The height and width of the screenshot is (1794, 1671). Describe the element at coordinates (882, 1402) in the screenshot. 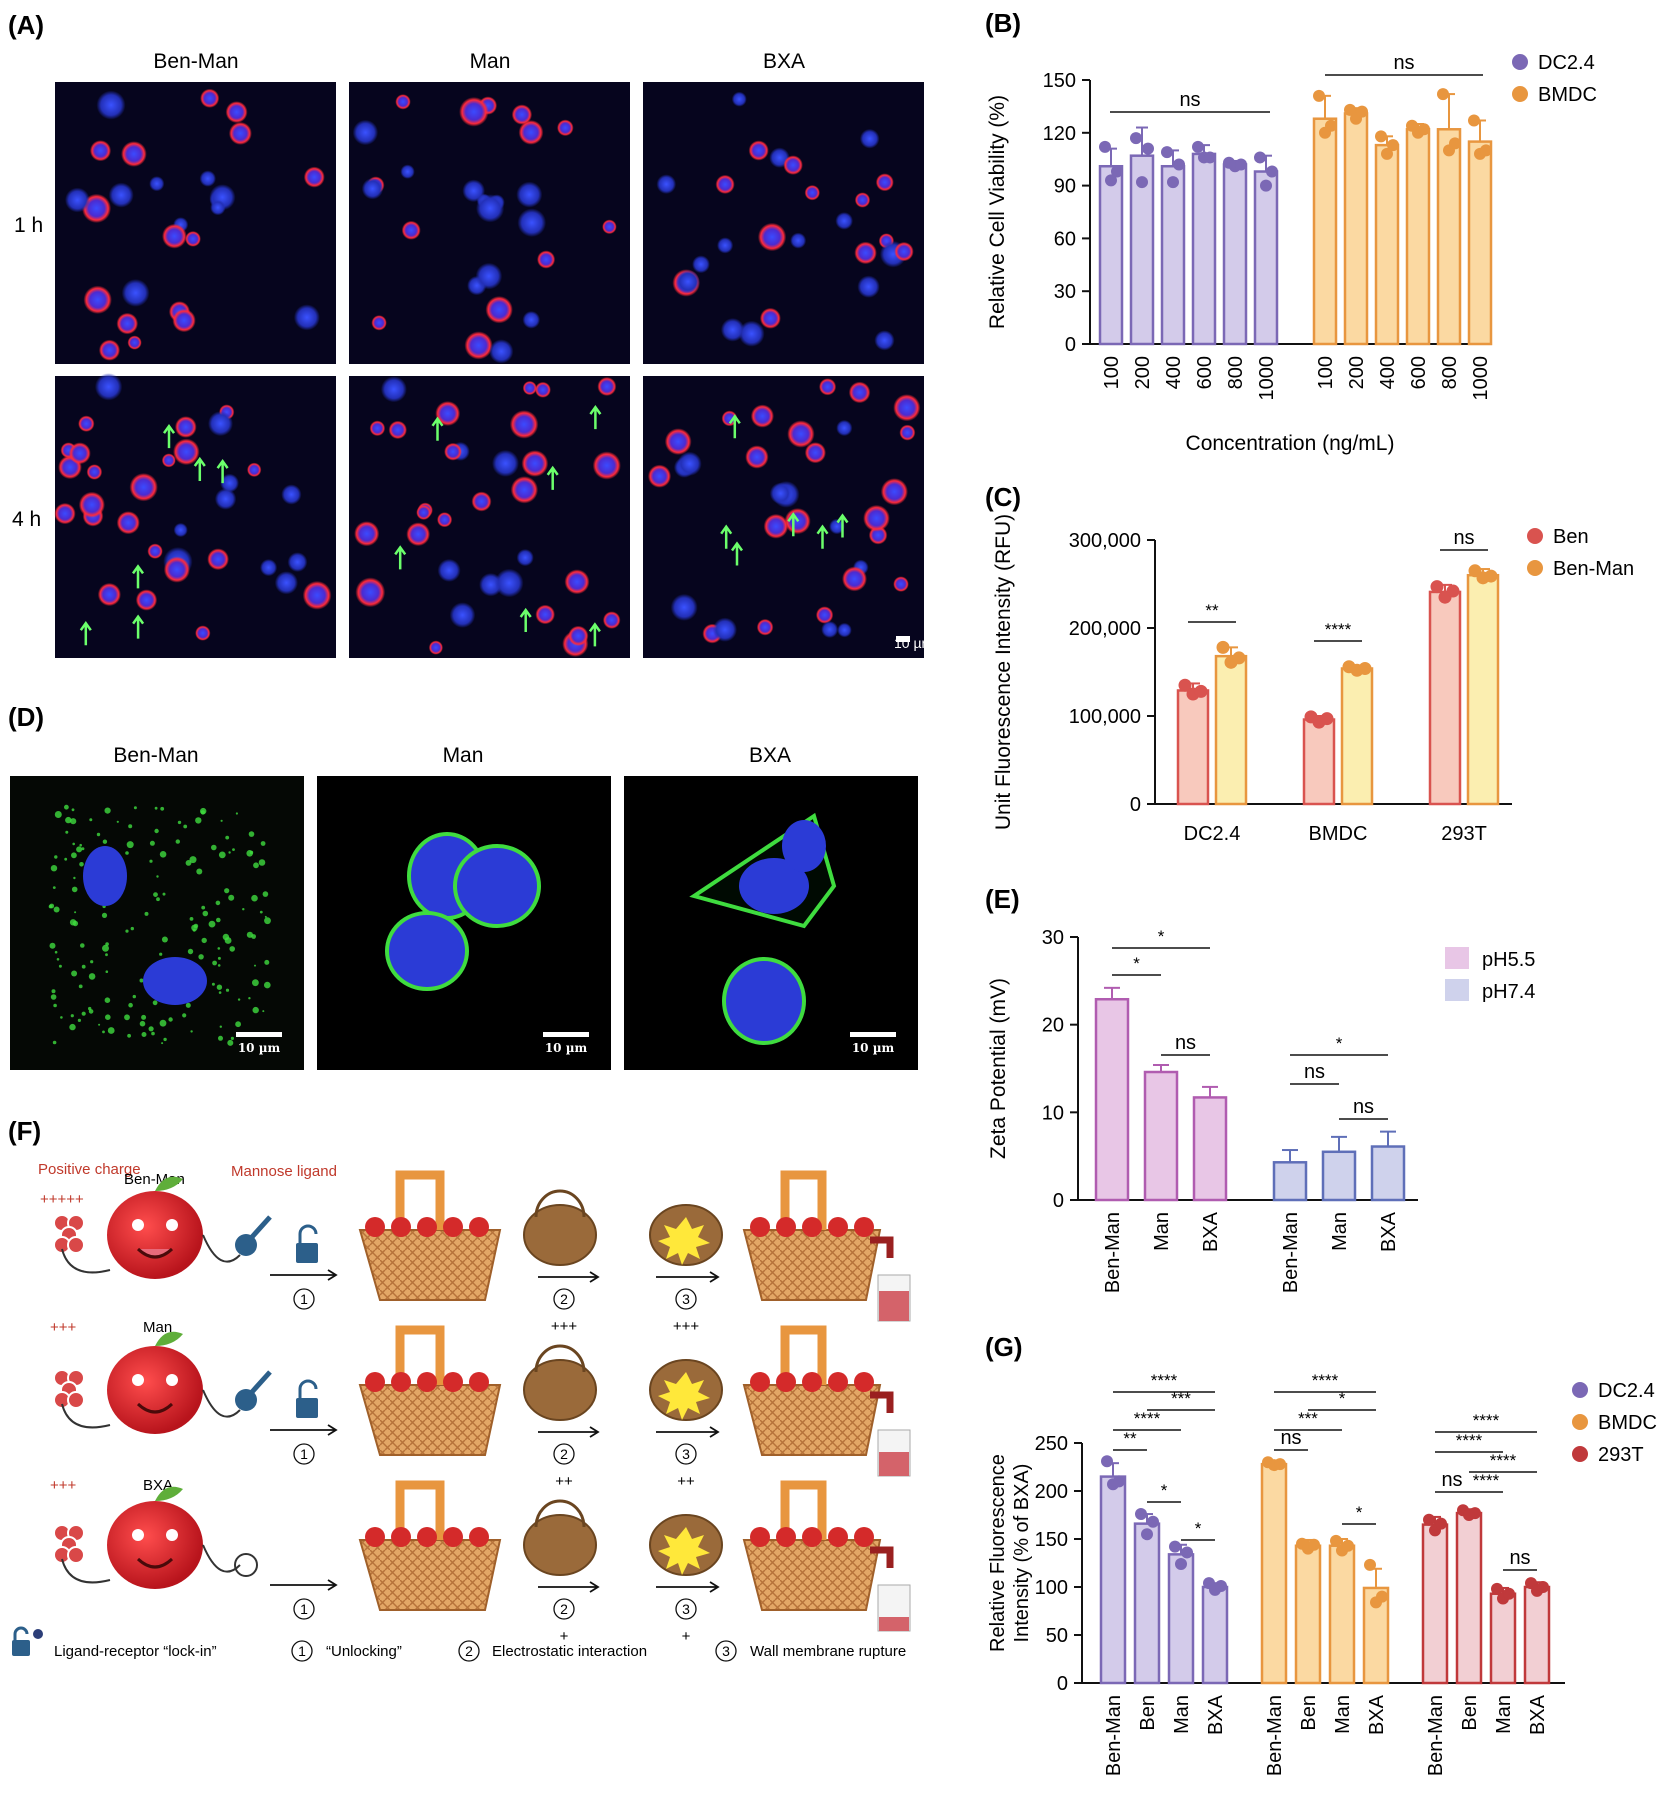

I see `tap-icon` at that location.